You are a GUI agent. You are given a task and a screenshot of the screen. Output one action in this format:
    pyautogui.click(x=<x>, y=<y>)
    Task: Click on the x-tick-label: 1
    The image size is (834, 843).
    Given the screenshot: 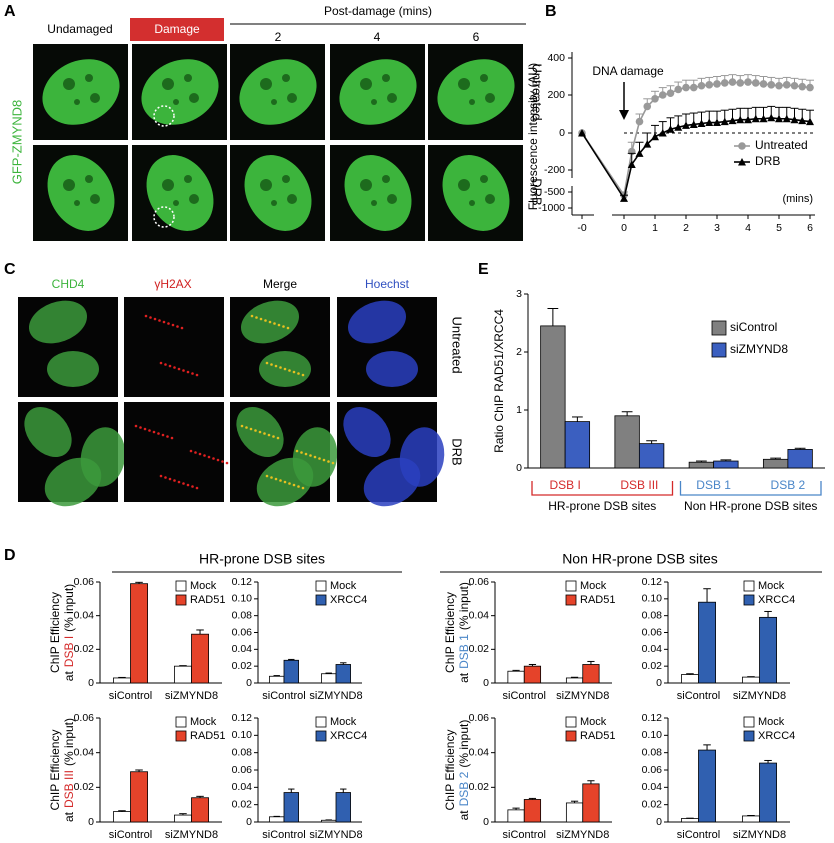 What is the action you would take?
    pyautogui.click(x=655, y=228)
    